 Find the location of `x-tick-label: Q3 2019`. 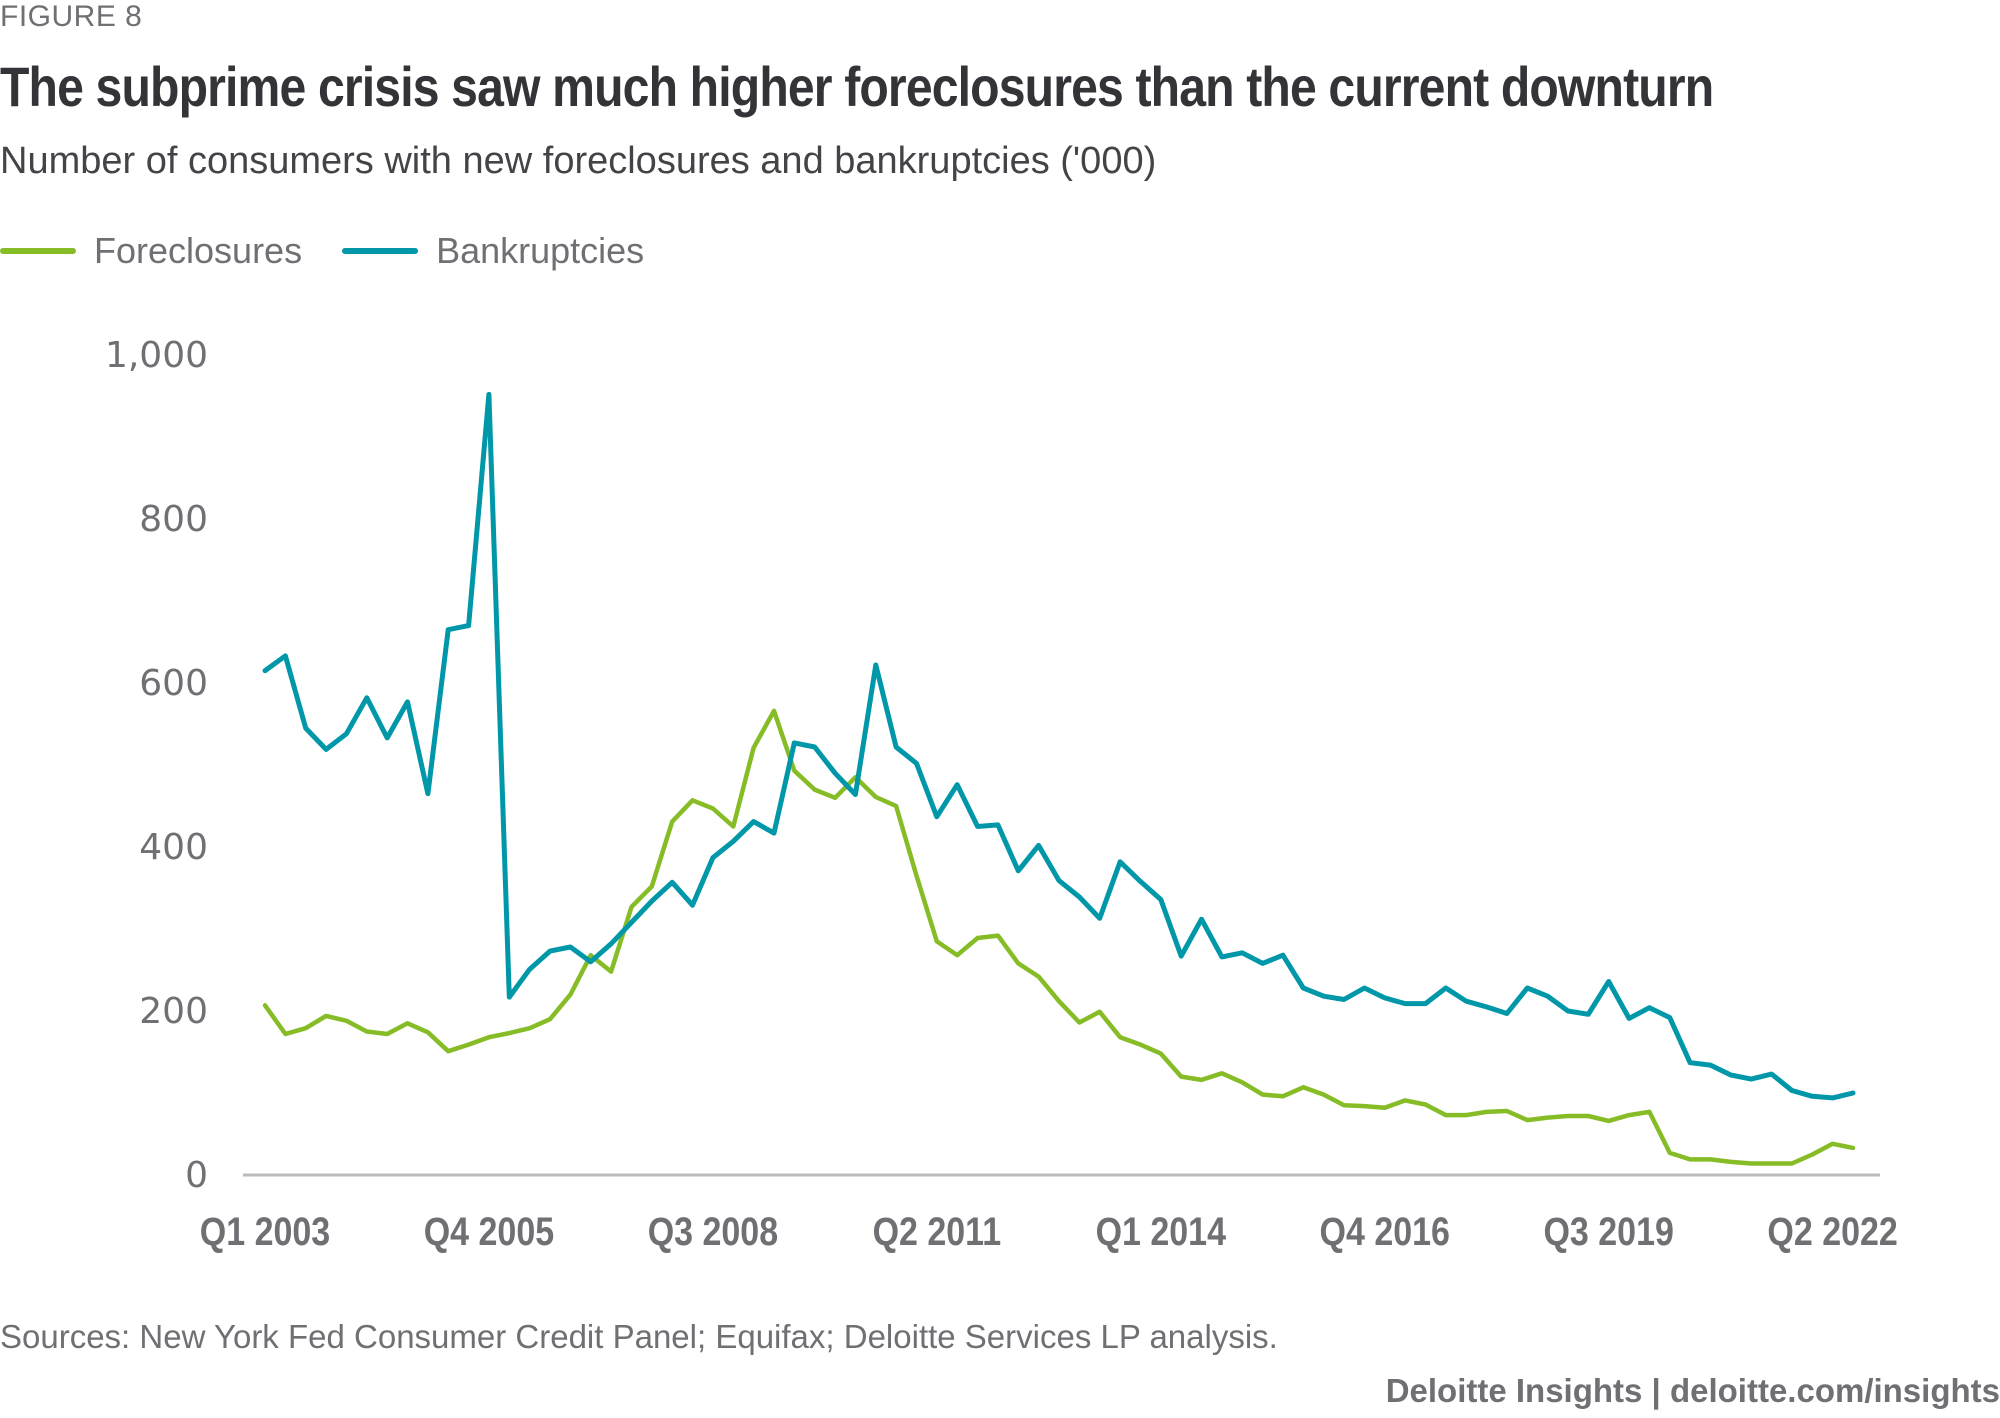

x-tick-label: Q3 2019 is located at coordinates (1608, 1230).